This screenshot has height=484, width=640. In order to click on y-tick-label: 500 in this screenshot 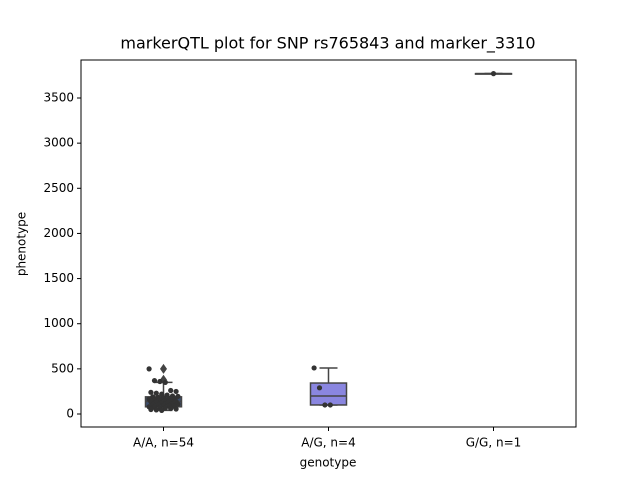, I will do `click(62, 368)`.